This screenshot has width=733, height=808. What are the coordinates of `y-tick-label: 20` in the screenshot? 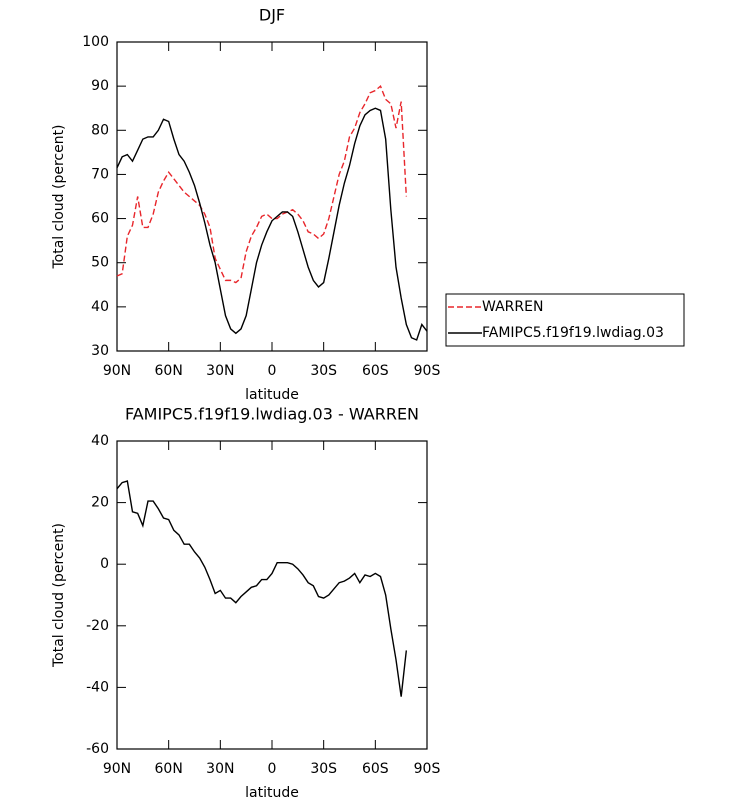 It's located at (100, 503).